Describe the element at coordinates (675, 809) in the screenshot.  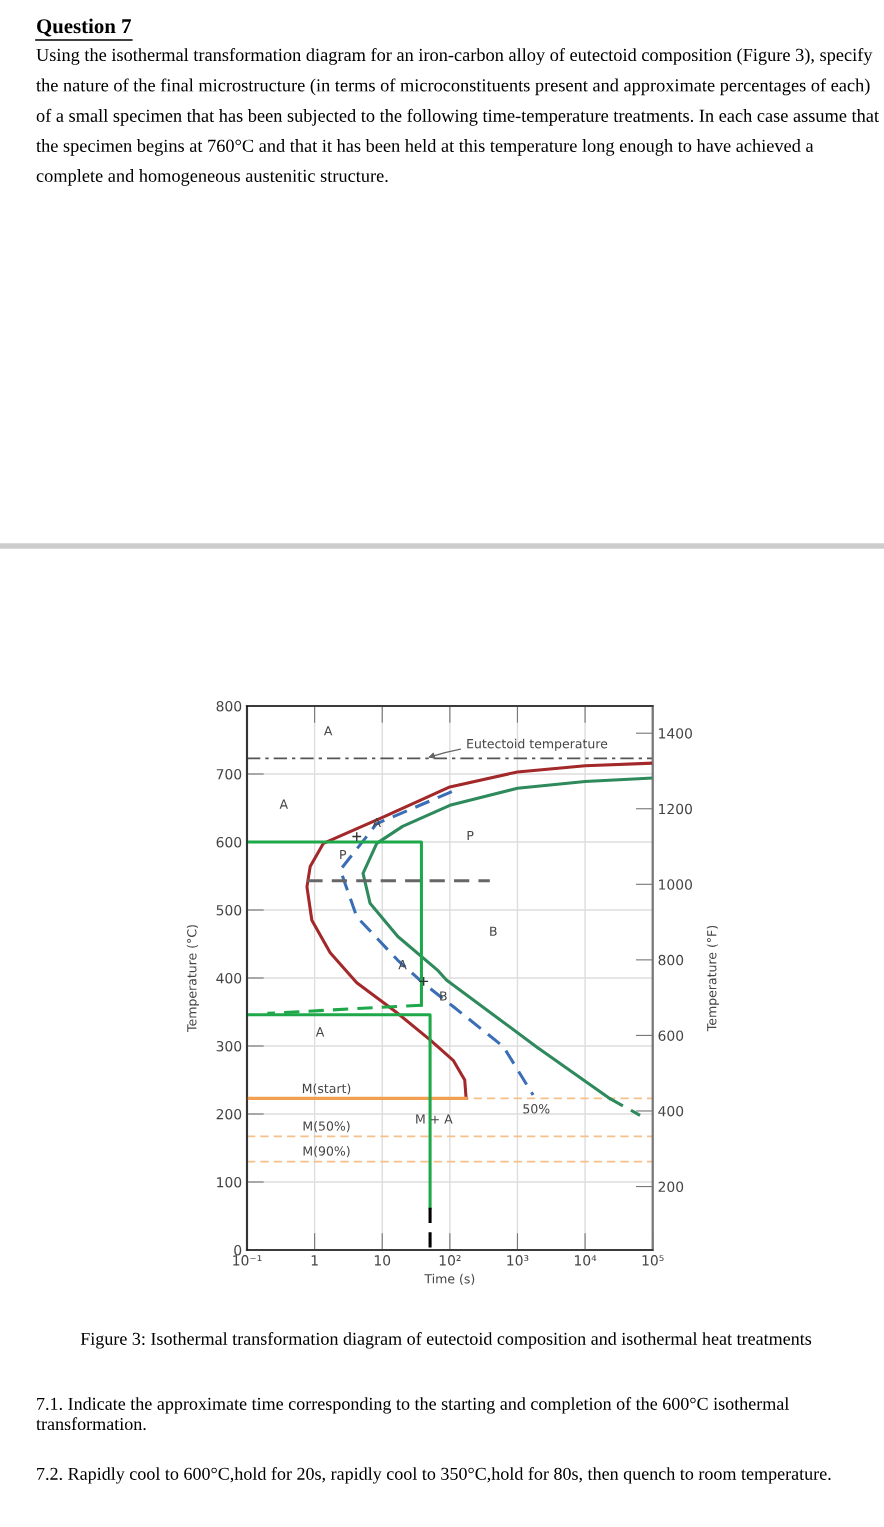
I see `y2-tick-label: 1200` at that location.